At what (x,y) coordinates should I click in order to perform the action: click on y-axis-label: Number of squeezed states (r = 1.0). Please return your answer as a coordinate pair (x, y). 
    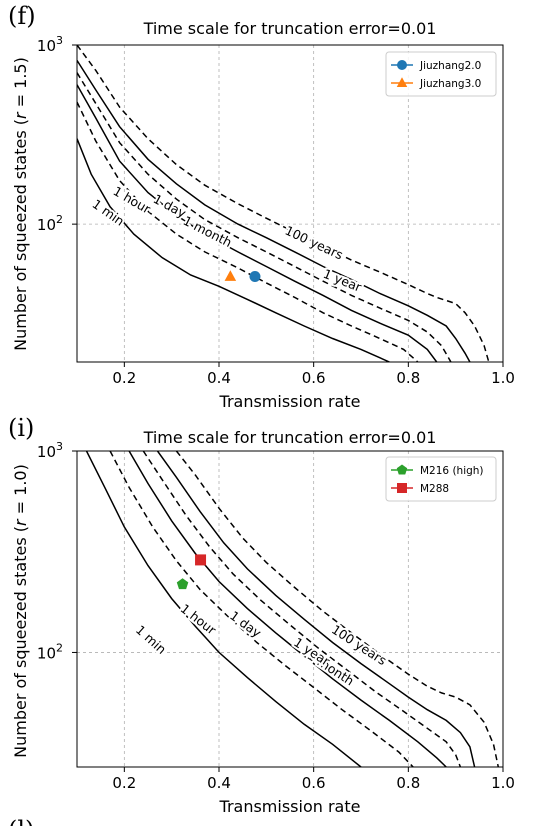
    Looking at the image, I should click on (20, 611).